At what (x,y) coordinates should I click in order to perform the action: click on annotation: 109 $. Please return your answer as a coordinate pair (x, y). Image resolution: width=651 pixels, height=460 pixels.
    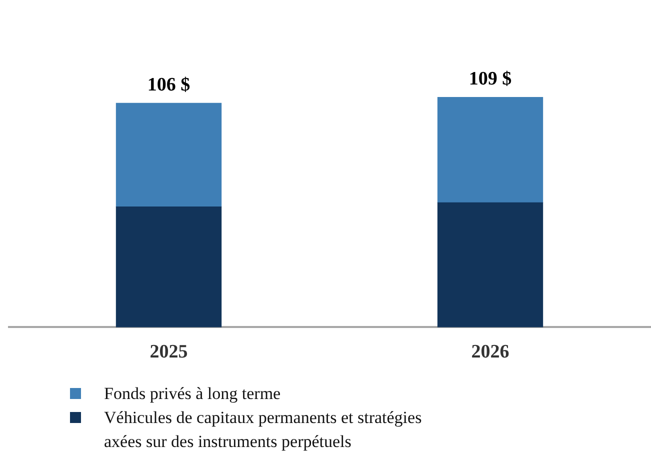
    Looking at the image, I should click on (490, 79).